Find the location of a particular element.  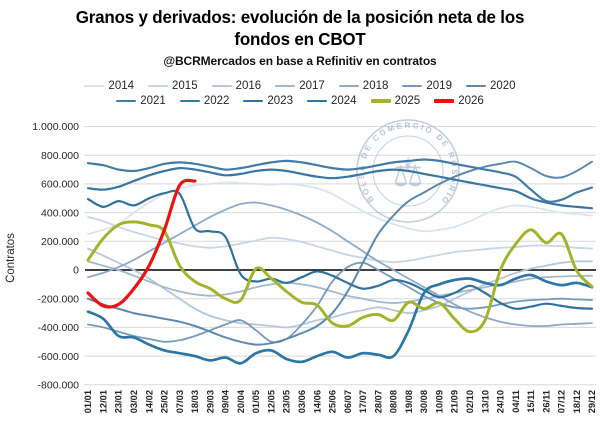

x-tick-label: 03/02 is located at coordinates (134, 401).